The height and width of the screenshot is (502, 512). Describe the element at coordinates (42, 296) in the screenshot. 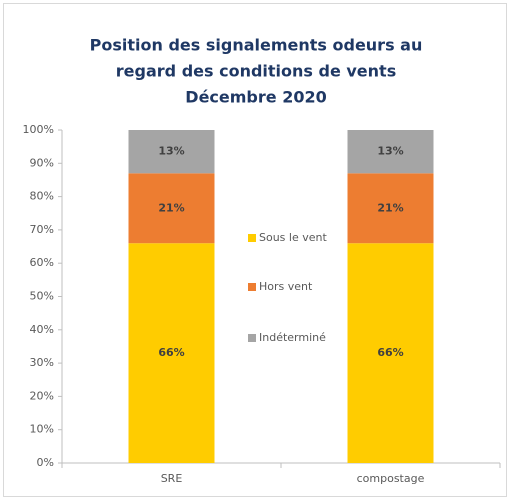

I see `y-tick-label: 50%` at that location.